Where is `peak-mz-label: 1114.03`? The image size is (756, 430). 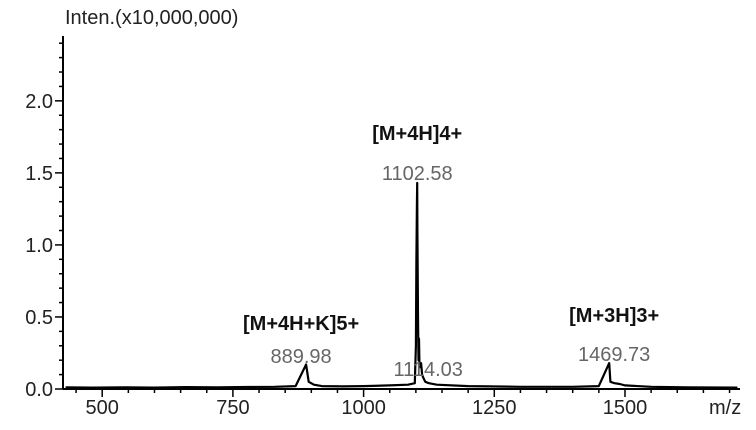 peak-mz-label: 1114.03 is located at coordinates (428, 370).